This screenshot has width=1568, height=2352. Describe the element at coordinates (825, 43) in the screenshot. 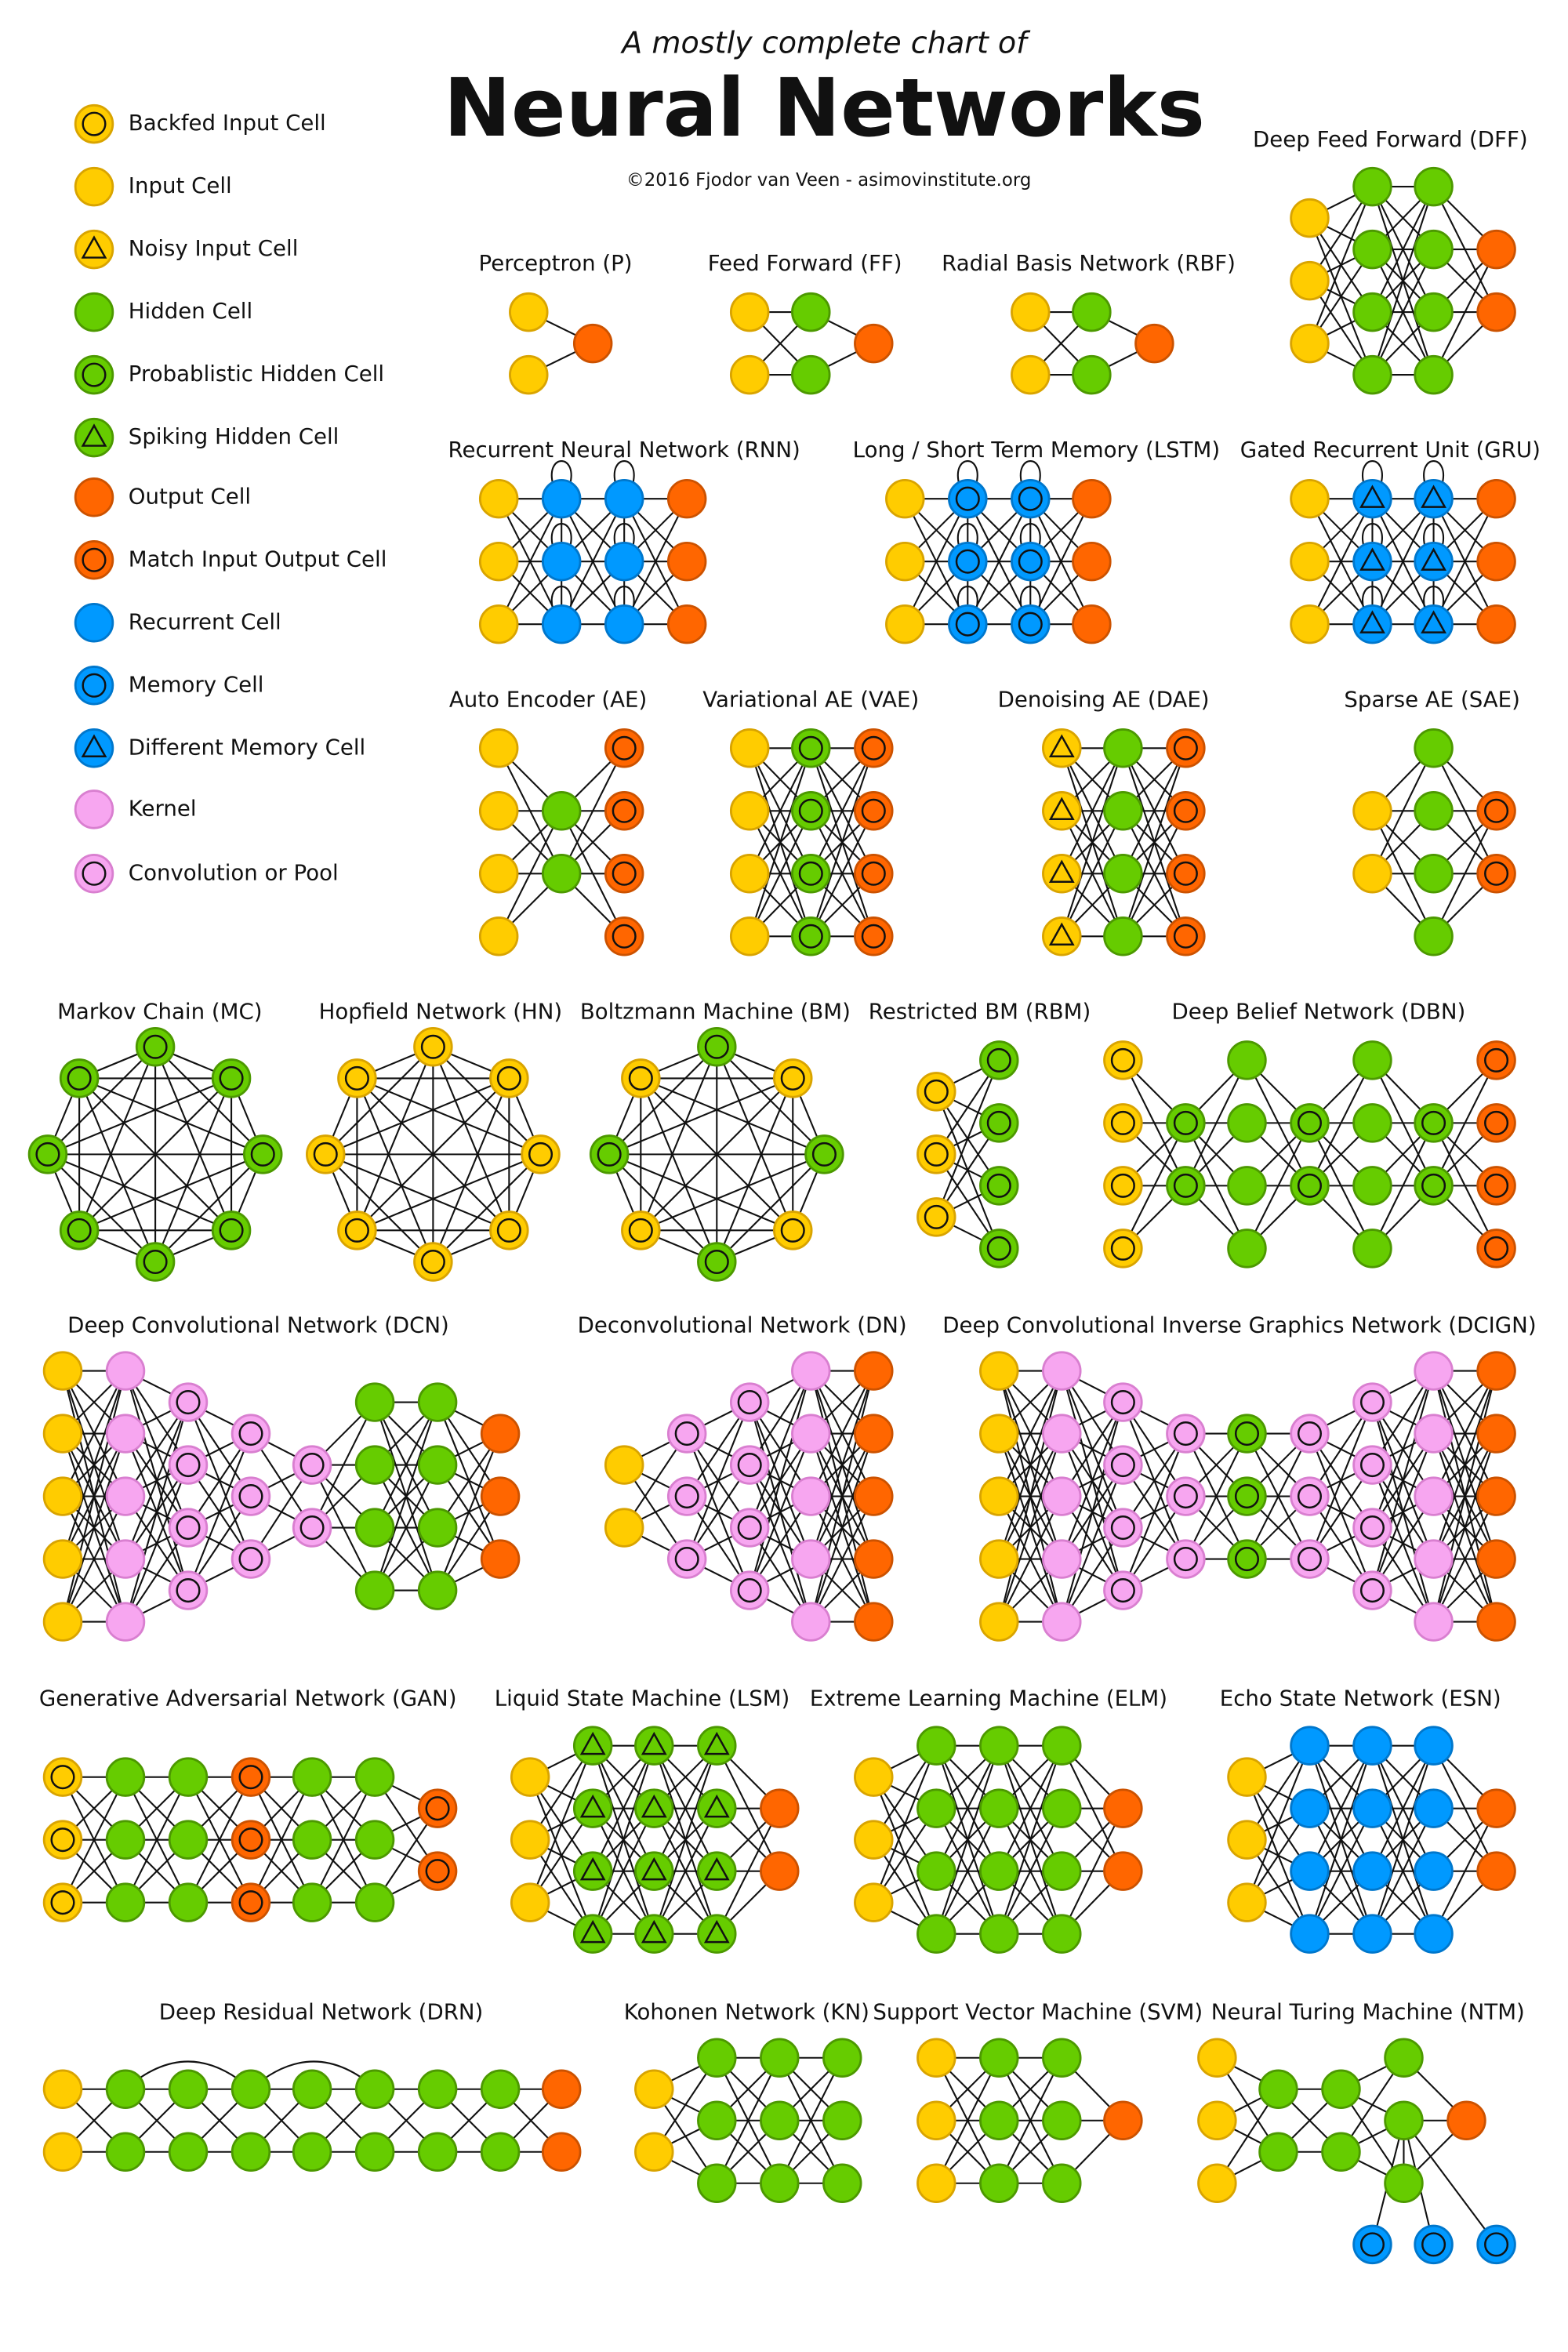

I see `intro: A mostly complete chart of` at that location.